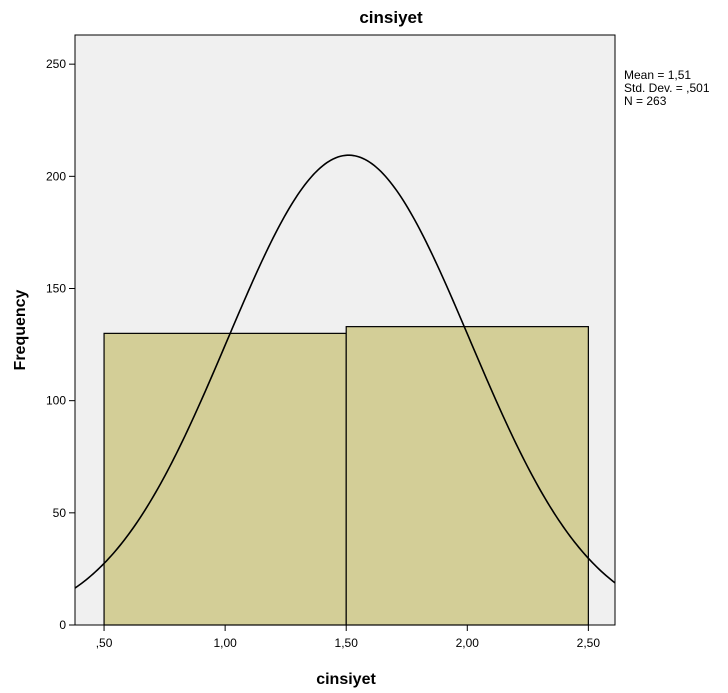 The height and width of the screenshot is (693, 728). Describe the element at coordinates (347, 643) in the screenshot. I see `x-tick-label: 1,50` at that location.